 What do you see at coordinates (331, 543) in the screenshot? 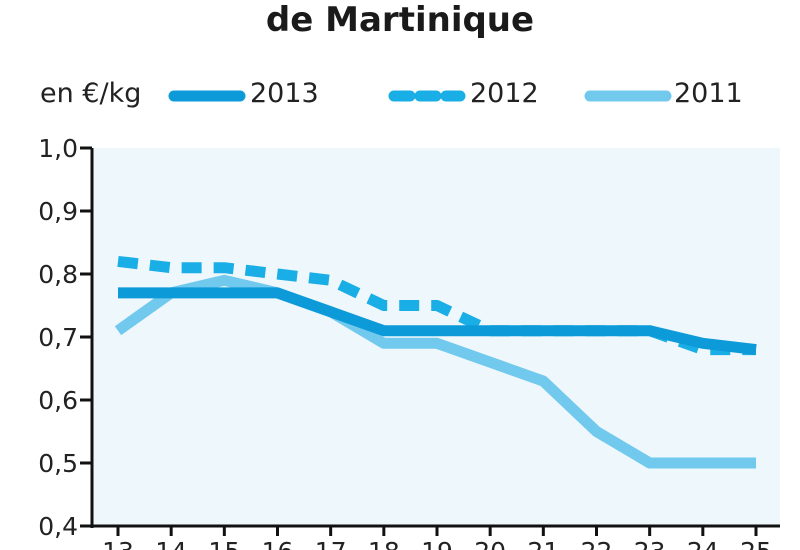
I see `x-tick-label: 17` at bounding box center [331, 543].